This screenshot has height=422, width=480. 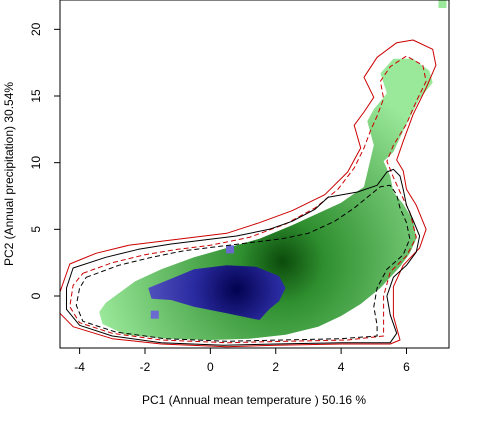 What do you see at coordinates (210, 367) in the screenshot?
I see `x-tick-label: 0` at bounding box center [210, 367].